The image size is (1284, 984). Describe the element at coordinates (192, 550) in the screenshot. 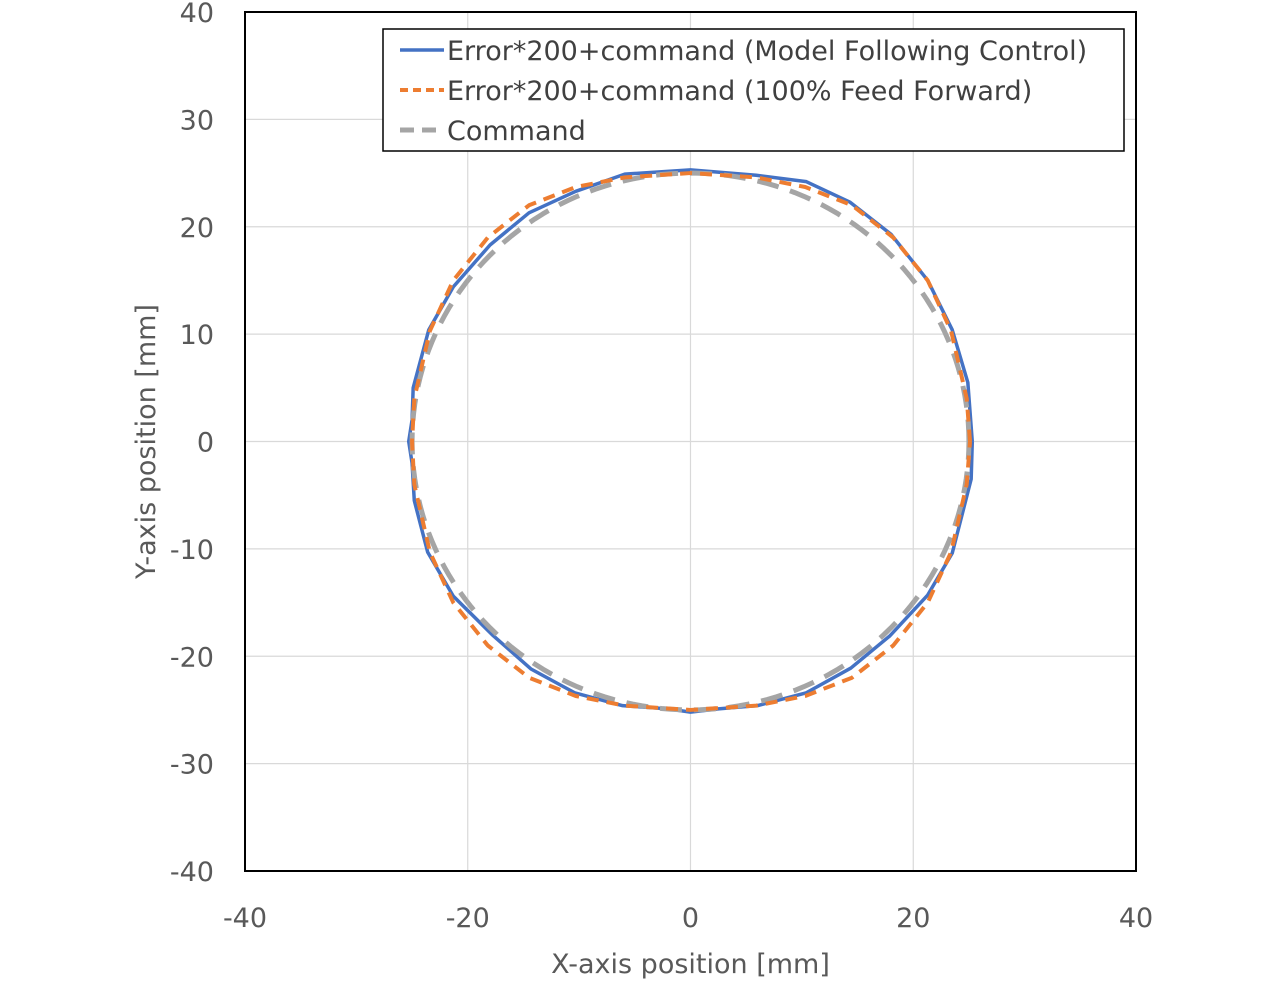

I see `y-tick-label: -10` at that location.